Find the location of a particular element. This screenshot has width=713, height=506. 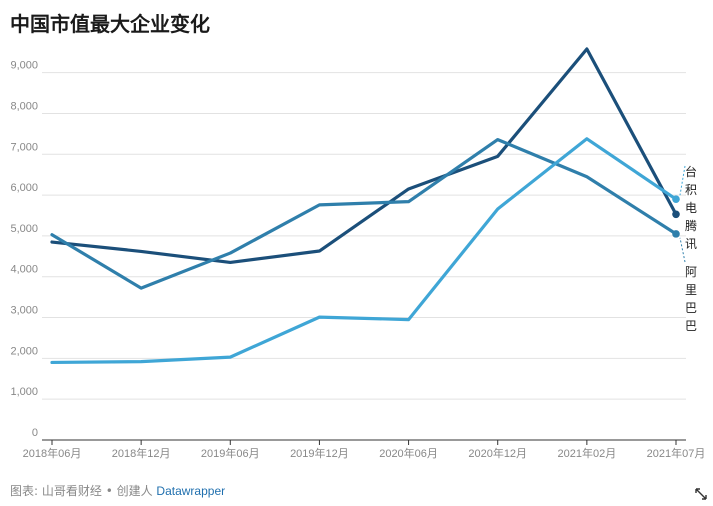

y-tick-label: 4,000 is located at coordinates (24, 270).